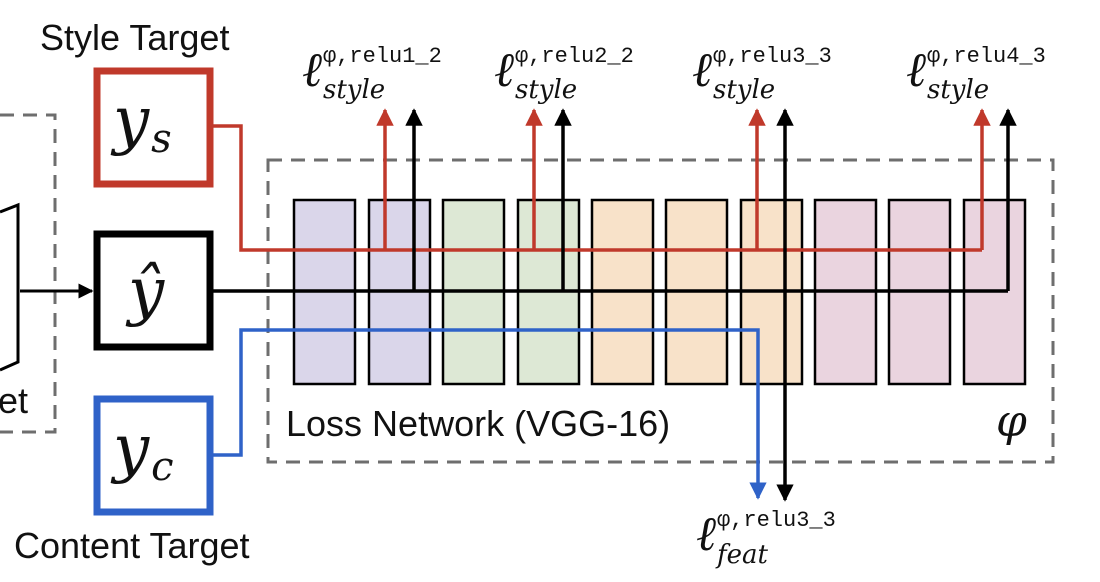 This screenshot has height=582, width=1100. I want to click on svg-text: feat, so click(742, 555).